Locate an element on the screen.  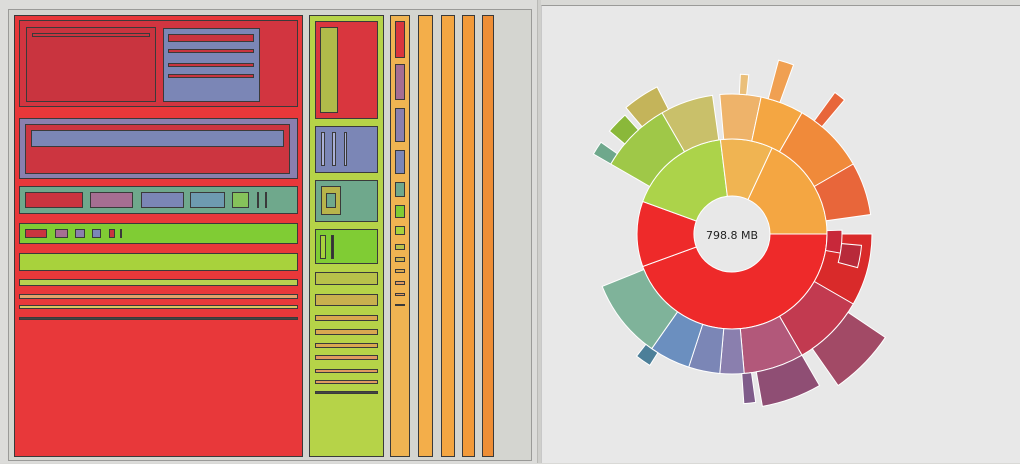
treemap-block-green-column is located at coordinates (346, 236).